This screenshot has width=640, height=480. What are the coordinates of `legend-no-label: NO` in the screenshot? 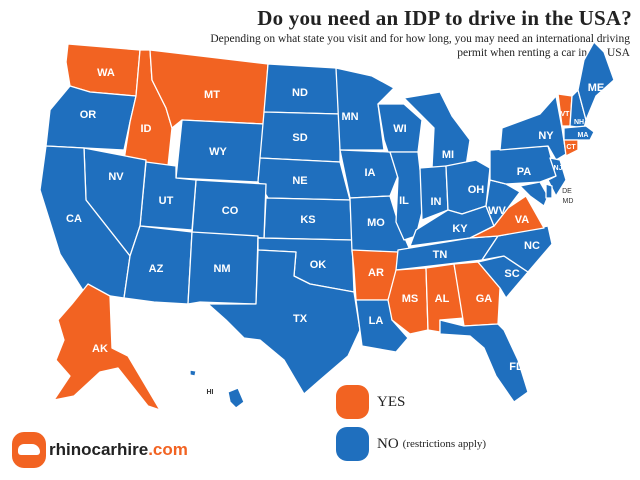 It's located at (388, 443).